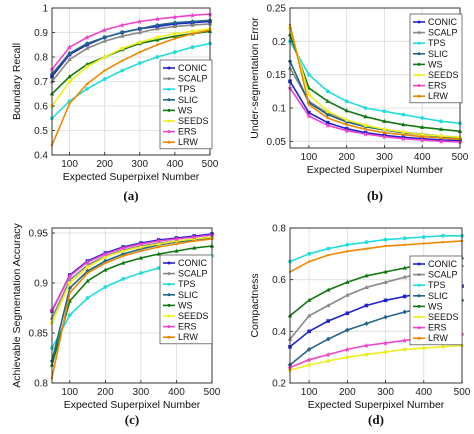  What do you see at coordinates (131, 52) in the screenshot?
I see `series-line-scalp` at bounding box center [131, 52].